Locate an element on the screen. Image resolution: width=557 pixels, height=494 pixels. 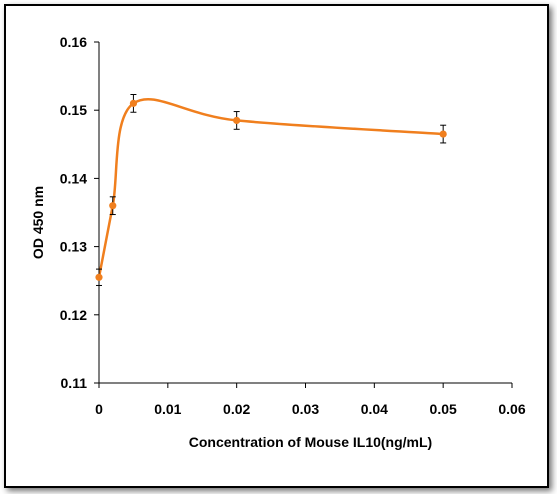
x-axis-title: Concentration of Mouse IL10(ng/mL) is located at coordinates (310, 442).